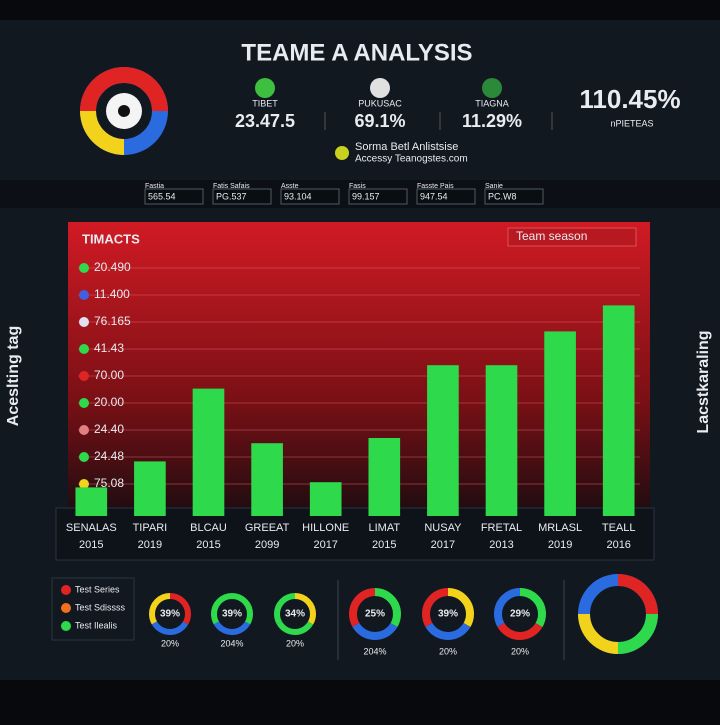 The image size is (720, 725). Describe the element at coordinates (355, 534) in the screenshot. I see `category-strip` at that location.